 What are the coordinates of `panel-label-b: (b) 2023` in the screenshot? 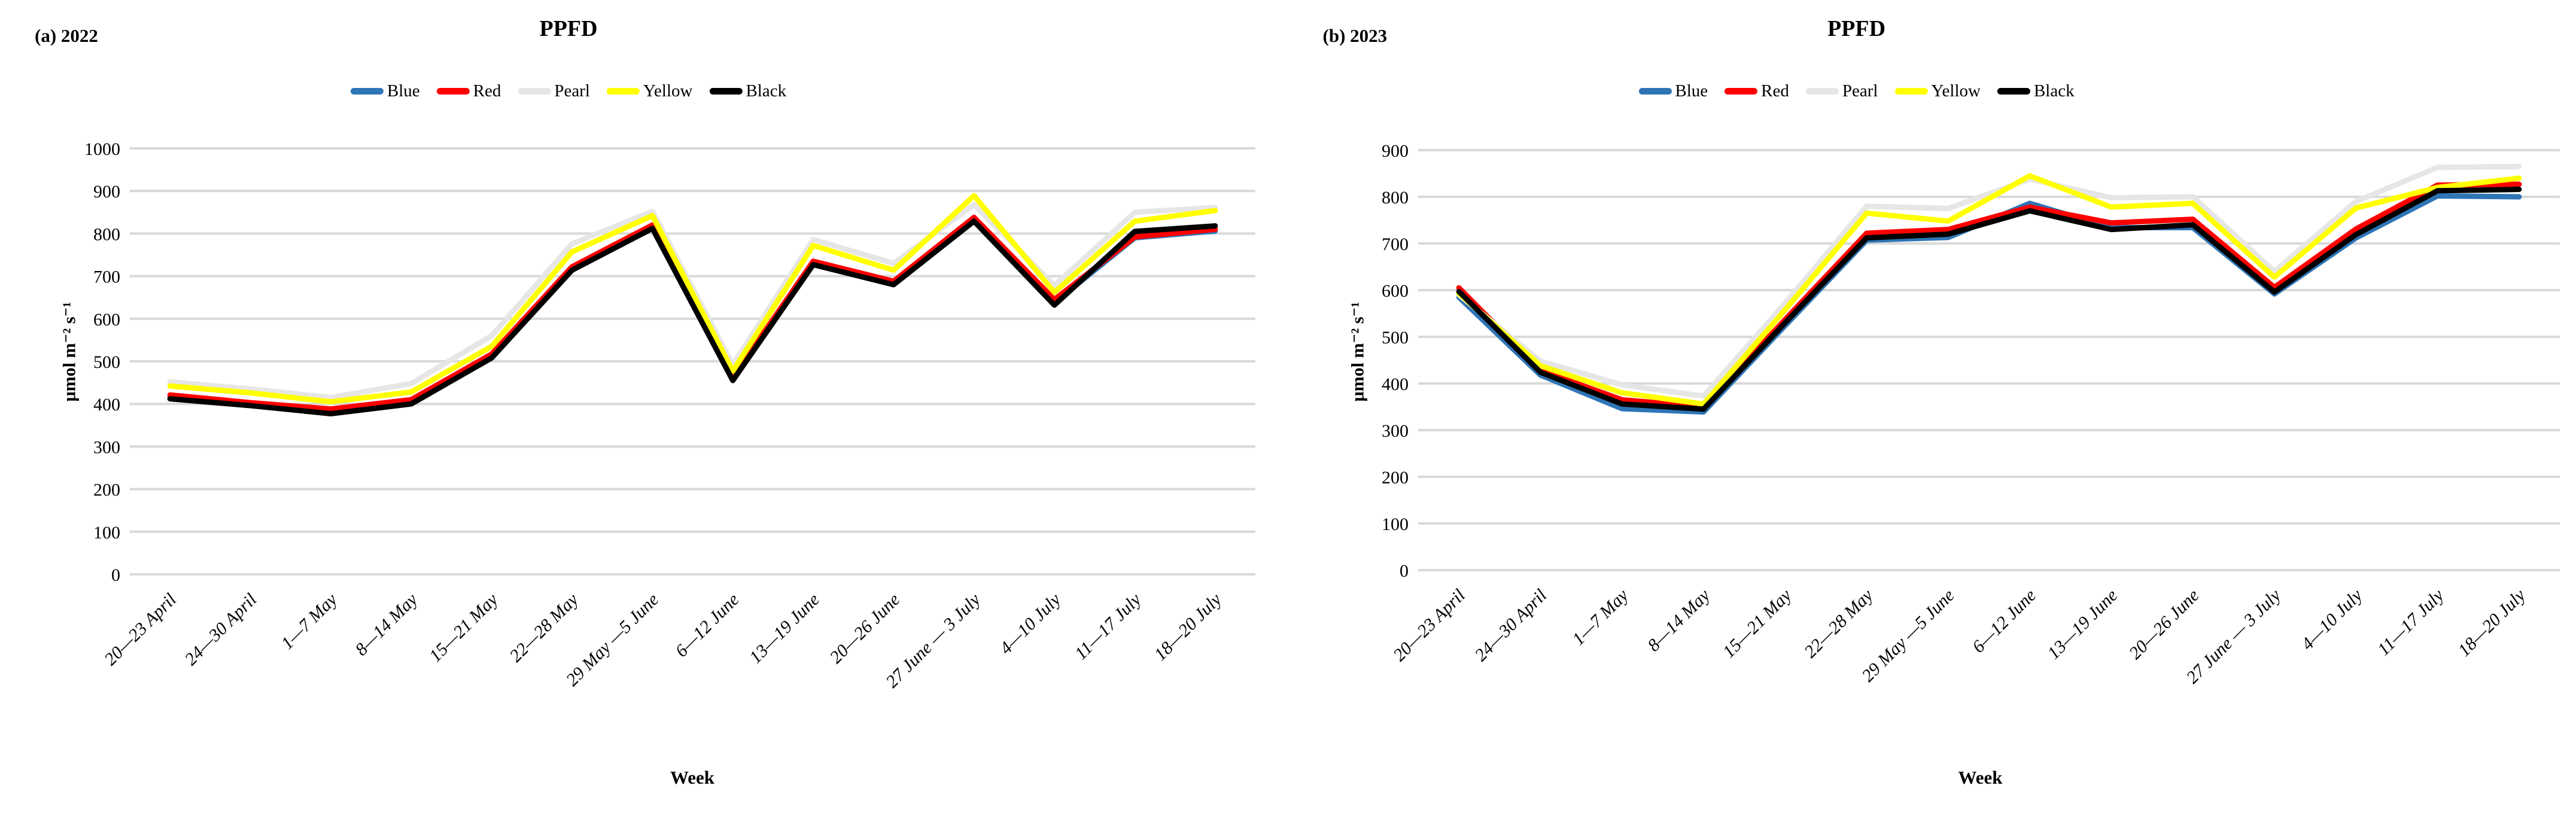 It's located at (1355, 35).